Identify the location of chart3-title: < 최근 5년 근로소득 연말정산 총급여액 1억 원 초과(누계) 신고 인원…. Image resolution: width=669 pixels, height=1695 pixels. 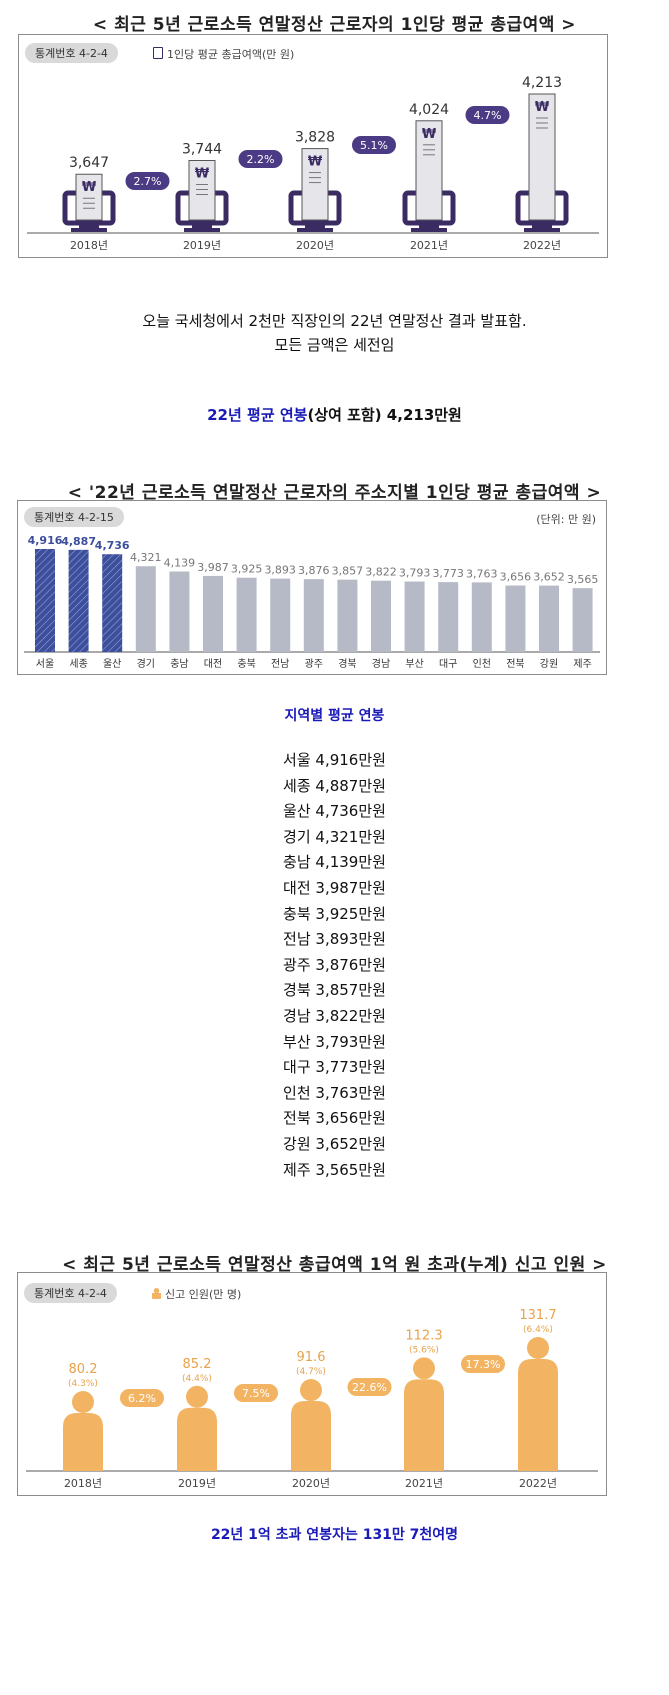
(334, 1265).